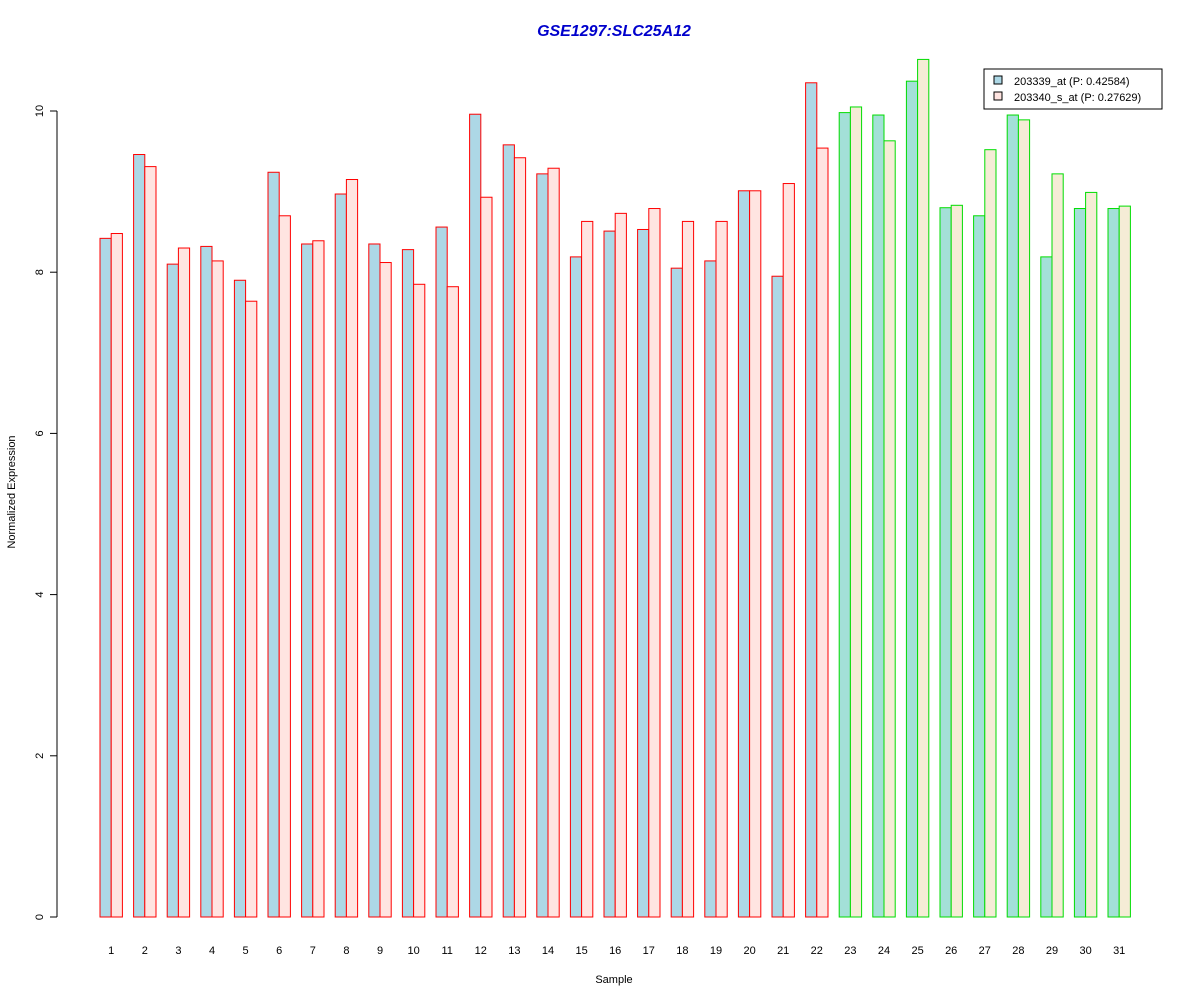 This screenshot has height=1000, width=1200. Describe the element at coordinates (46, 512) in the screenshot. I see `y-axis: 0 2 4 6 8 10` at that location.